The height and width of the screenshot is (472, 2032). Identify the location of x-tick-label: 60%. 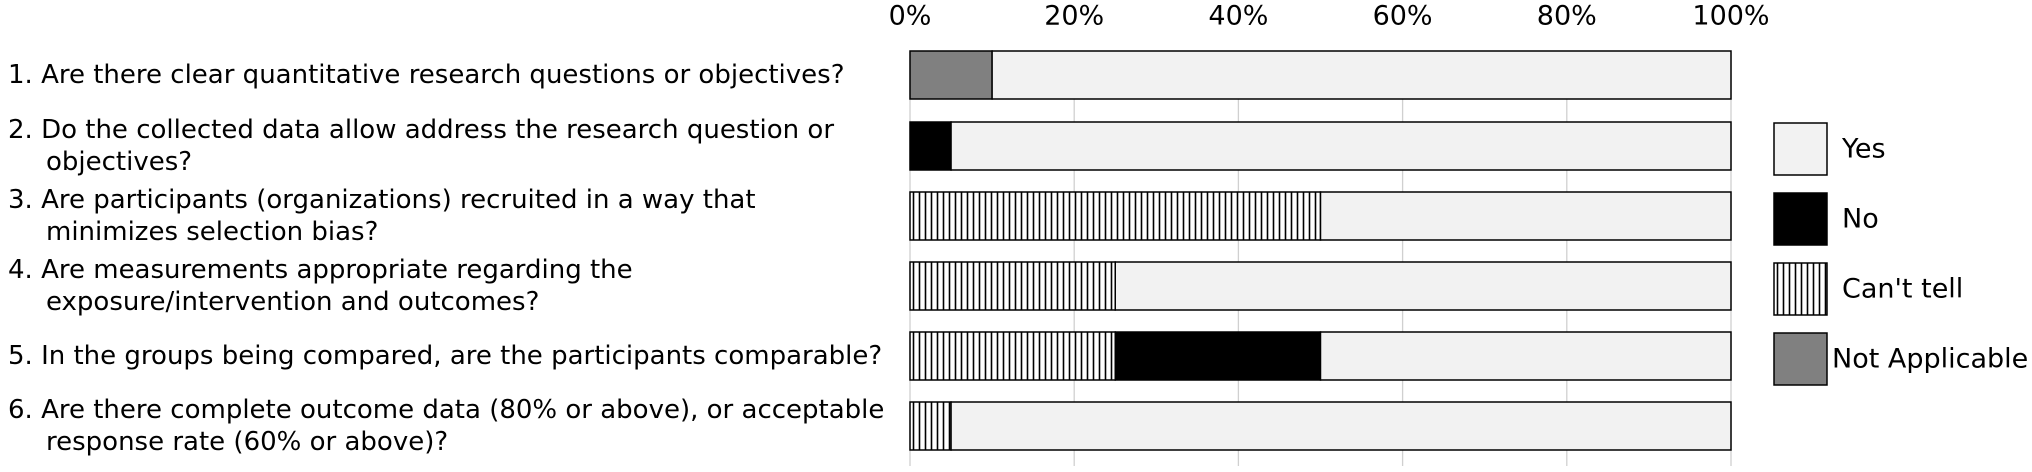
(1403, 16).